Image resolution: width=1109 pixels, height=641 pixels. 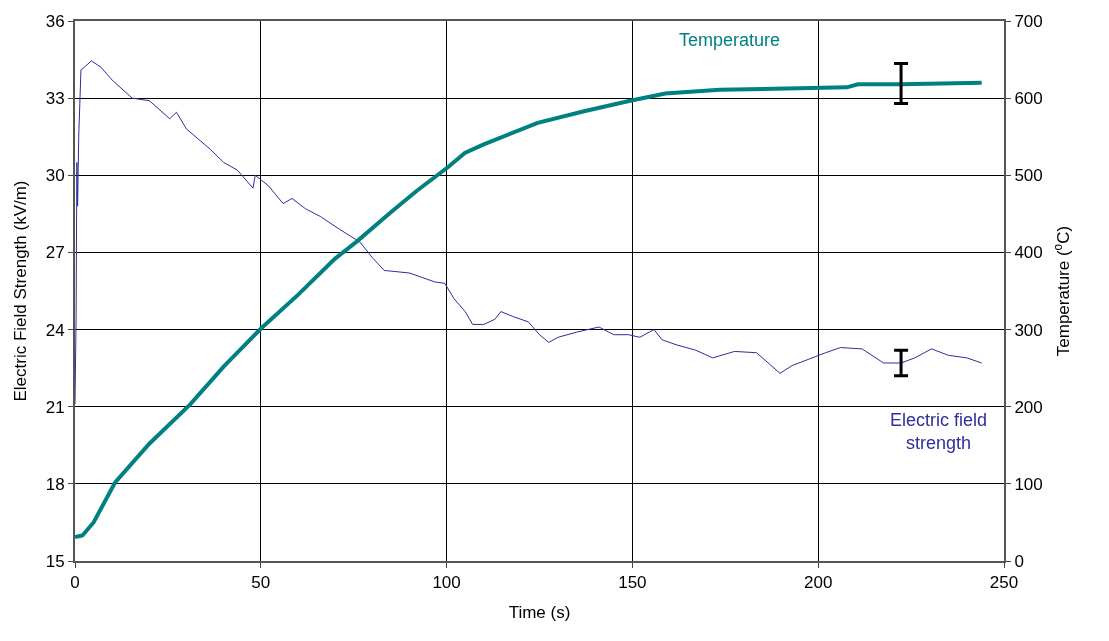 I want to click on y-tick-label: 15, so click(x=55, y=561).